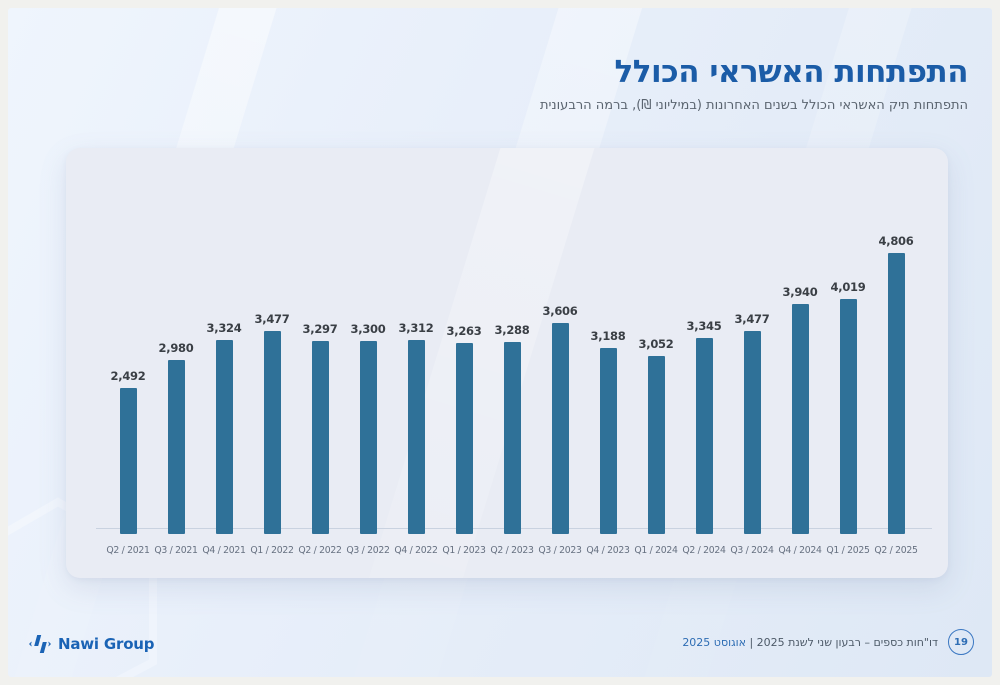 This screenshot has height=685, width=1000. I want to click on bar-group: 3,263, so click(464, 429).